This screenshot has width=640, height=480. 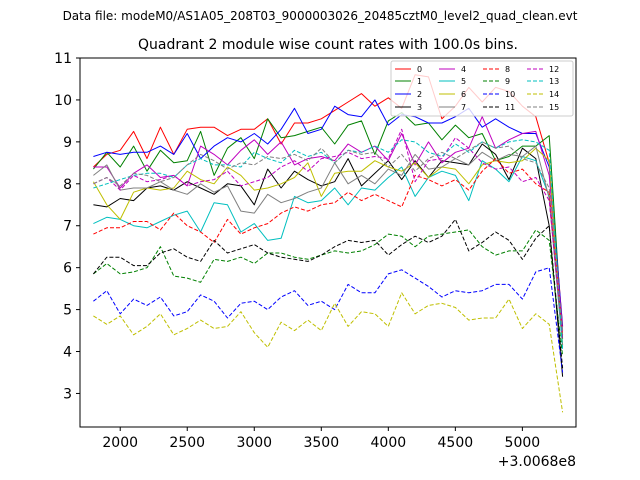 What do you see at coordinates (554, 69) in the screenshot?
I see `legend-label-12: 12` at bounding box center [554, 69].